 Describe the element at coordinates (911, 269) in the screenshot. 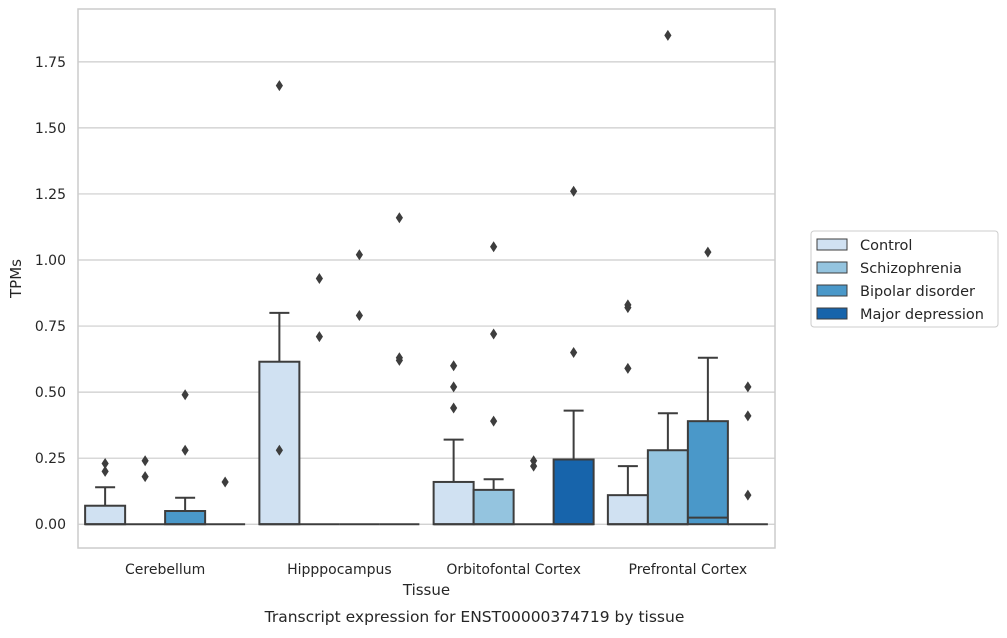

I see `legend-label: Schizophrenia` at that location.